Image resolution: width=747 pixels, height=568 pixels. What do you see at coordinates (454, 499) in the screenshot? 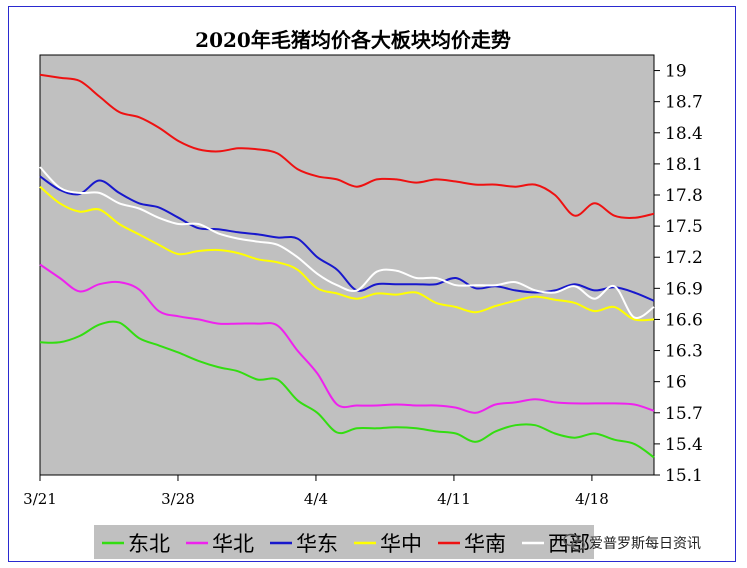
I see `x-tick-label: 4/11` at bounding box center [454, 499].